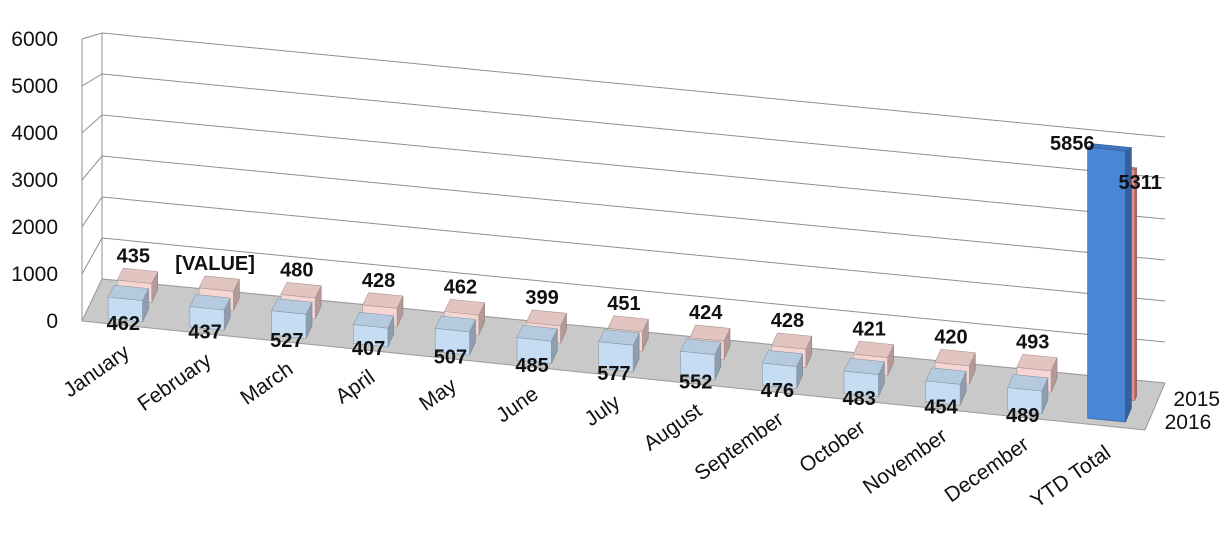 Image resolution: width=1225 pixels, height=544 pixels. Describe the element at coordinates (1072, 144) in the screenshot. I see `label-2016-ytd-total: 5856` at that location.